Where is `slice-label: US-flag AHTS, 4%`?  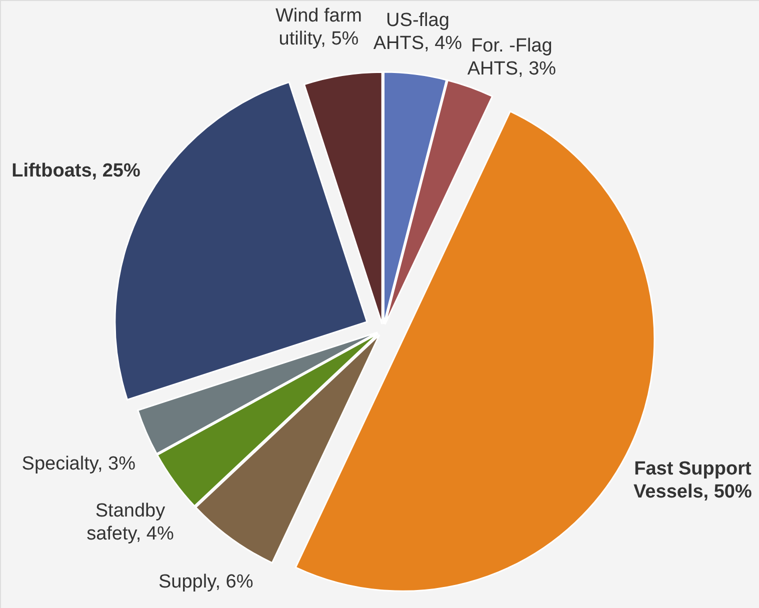 slice-label: US-flag AHTS, 4% is located at coordinates (417, 32).